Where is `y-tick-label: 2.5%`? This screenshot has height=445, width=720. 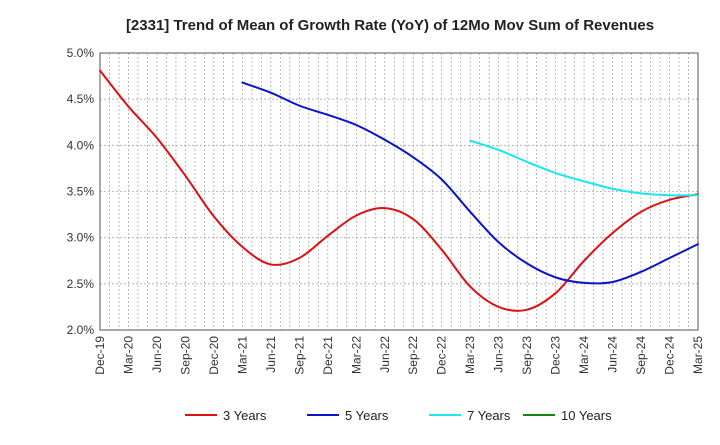
y-tick-label: 2.5% is located at coordinates (81, 284).